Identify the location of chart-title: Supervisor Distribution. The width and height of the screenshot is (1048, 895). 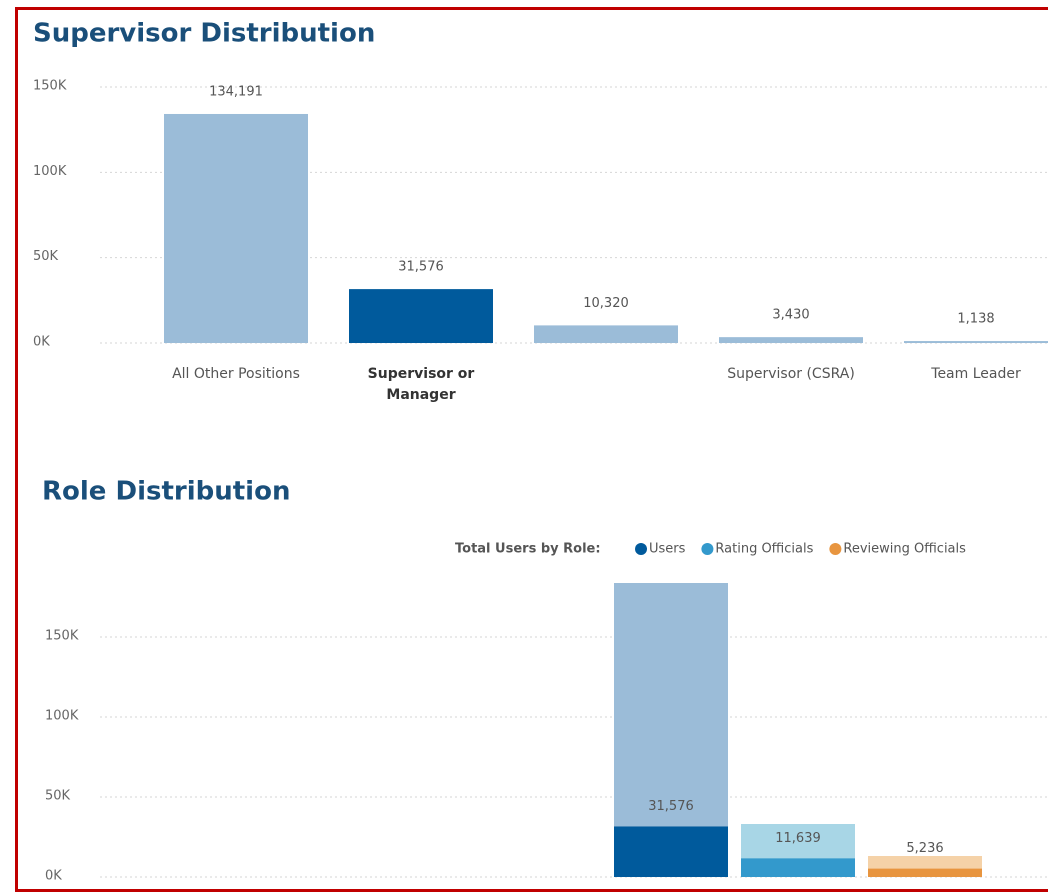
(204, 34).